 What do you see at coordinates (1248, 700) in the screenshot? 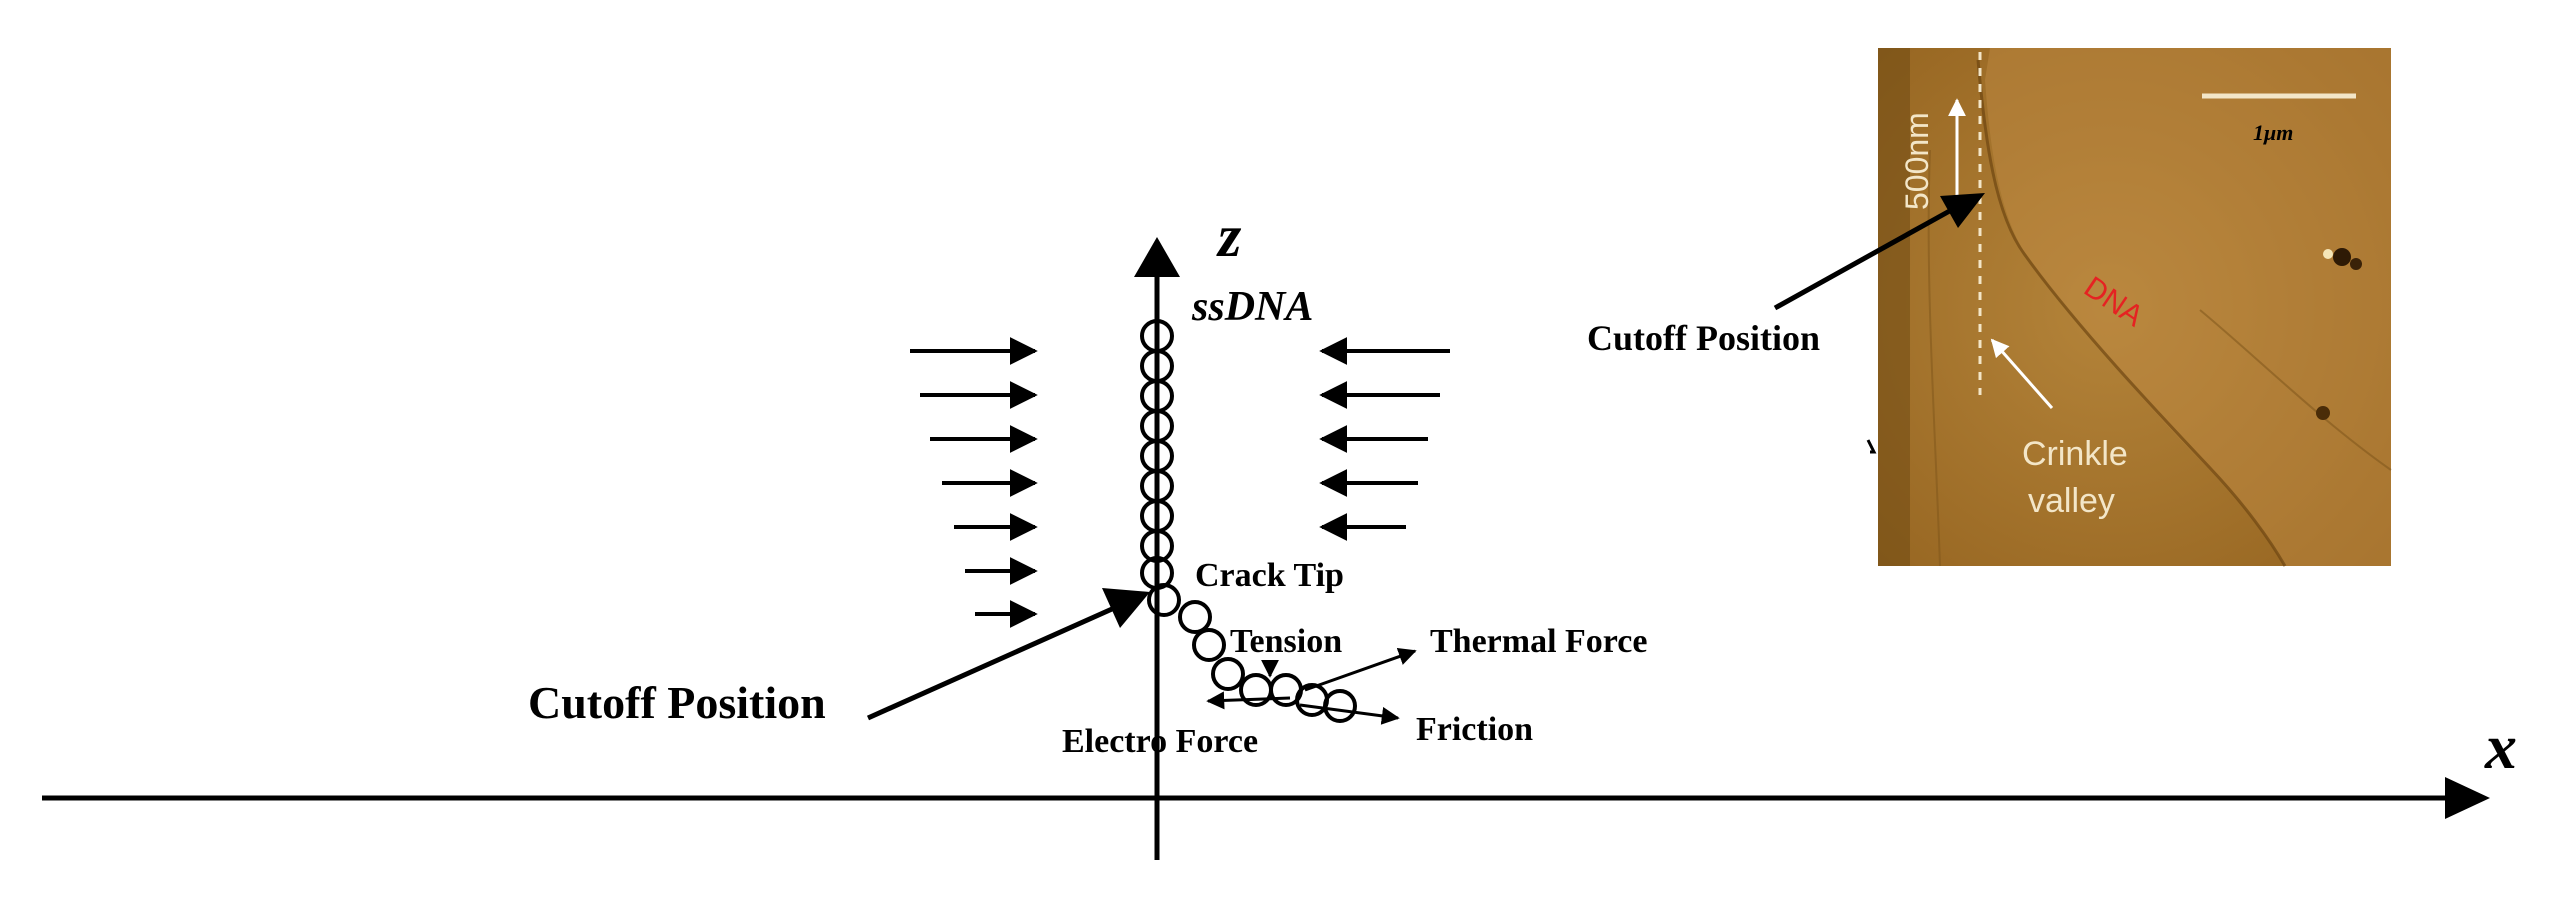
I see `electro-force-arrow` at bounding box center [1248, 700].